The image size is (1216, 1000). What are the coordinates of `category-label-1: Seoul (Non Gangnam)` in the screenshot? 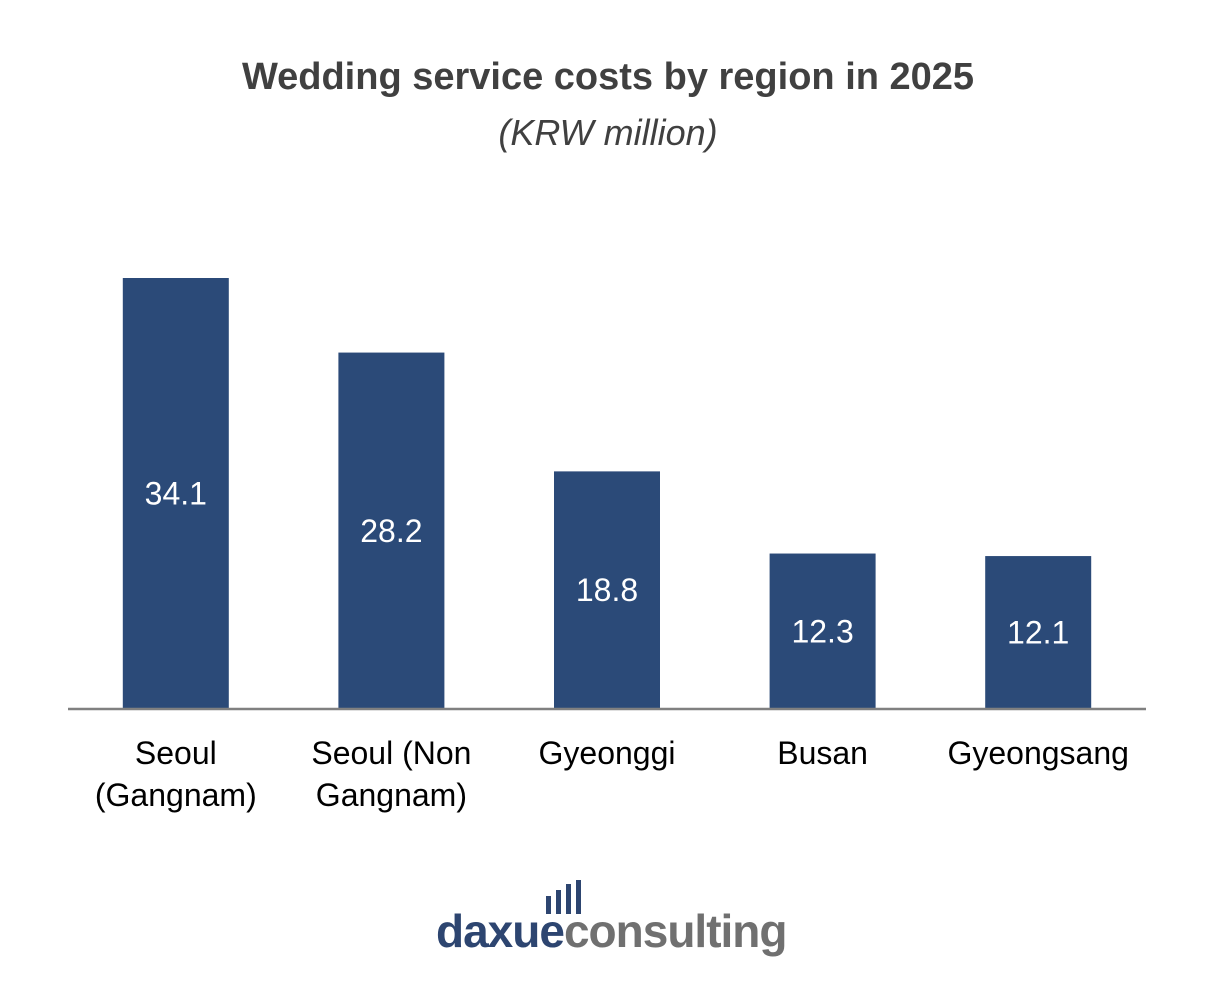 It's located at (391, 774).